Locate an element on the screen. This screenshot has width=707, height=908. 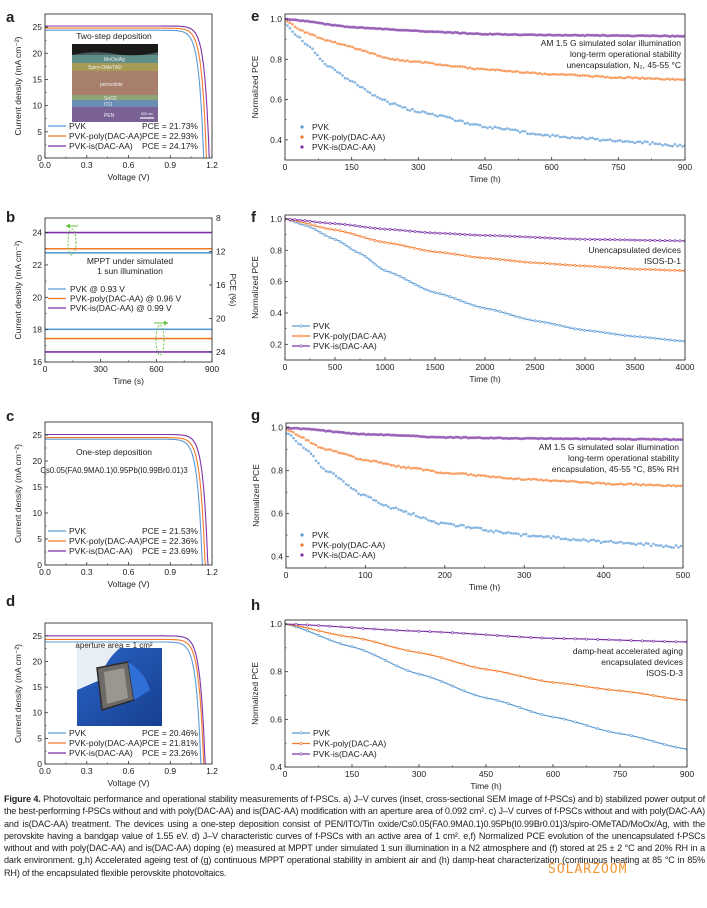
legend-value: PCE = 20.46% is located at coordinates (170, 733).